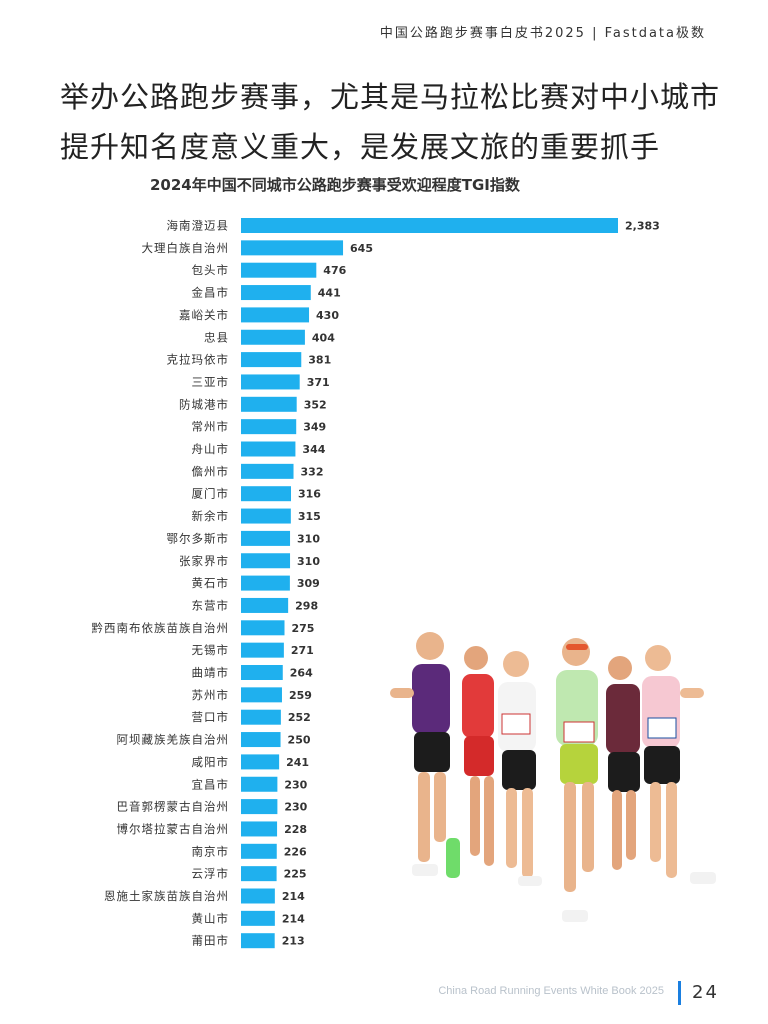 This screenshot has height=1024, width=768. What do you see at coordinates (211, 427) in the screenshot?
I see `category-label: 常州市` at bounding box center [211, 427].